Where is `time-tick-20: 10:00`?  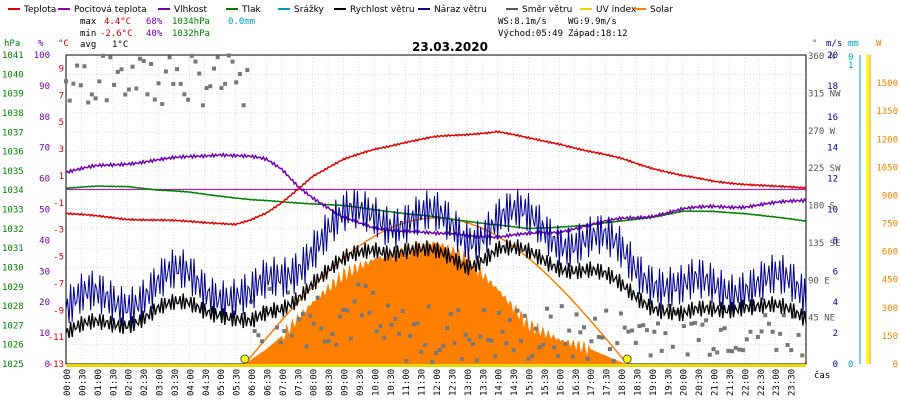
time-tick-20: 10:00 is located at coordinates (376, 382).